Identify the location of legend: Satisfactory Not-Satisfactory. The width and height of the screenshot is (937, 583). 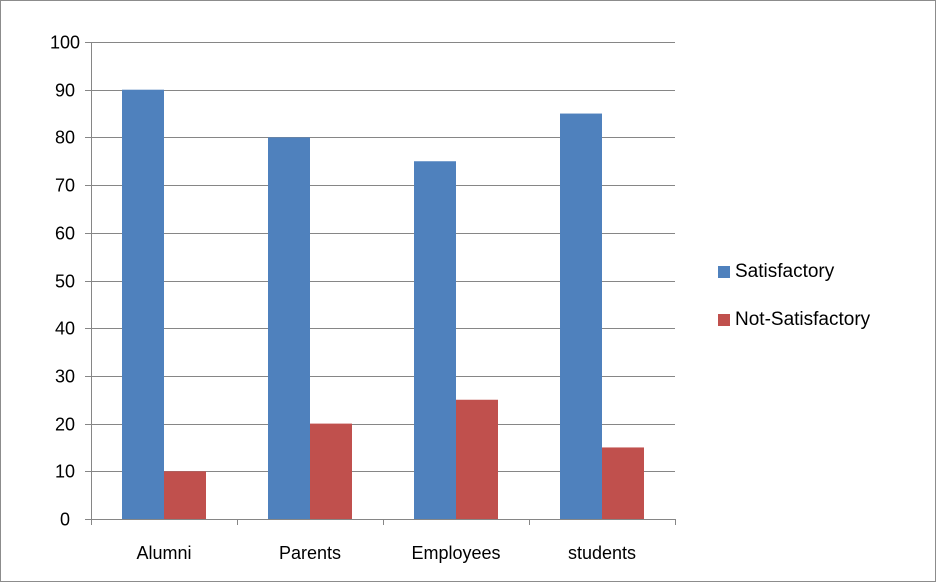
(794, 307).